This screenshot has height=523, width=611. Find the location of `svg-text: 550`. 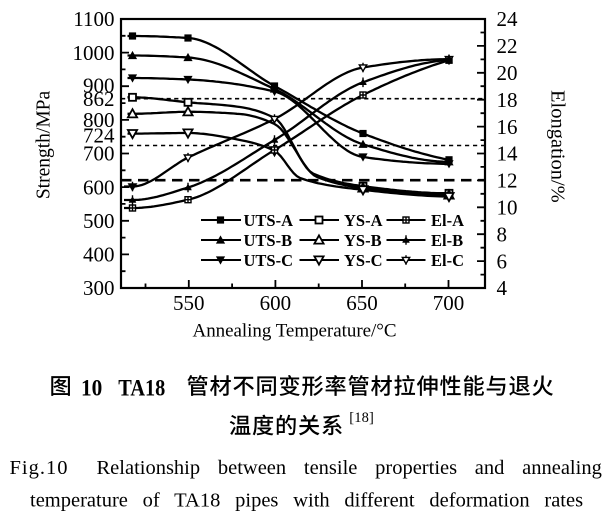

svg-text: 550 is located at coordinates (189, 303).